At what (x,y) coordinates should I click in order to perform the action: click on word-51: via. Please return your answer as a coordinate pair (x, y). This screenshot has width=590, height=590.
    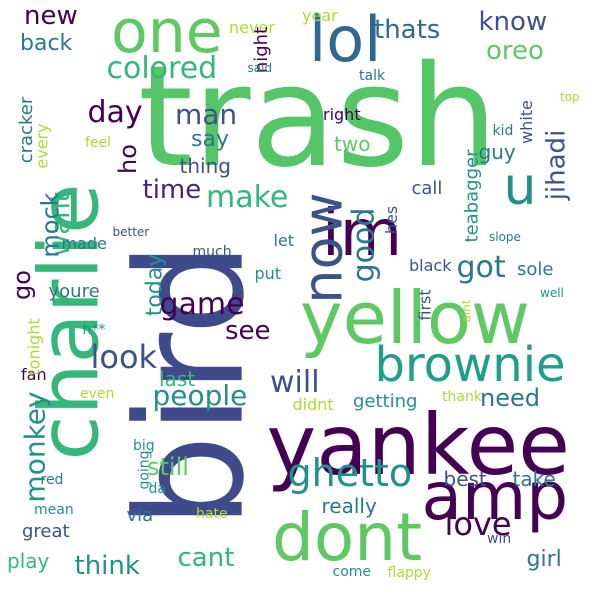
    Looking at the image, I should click on (140, 515).